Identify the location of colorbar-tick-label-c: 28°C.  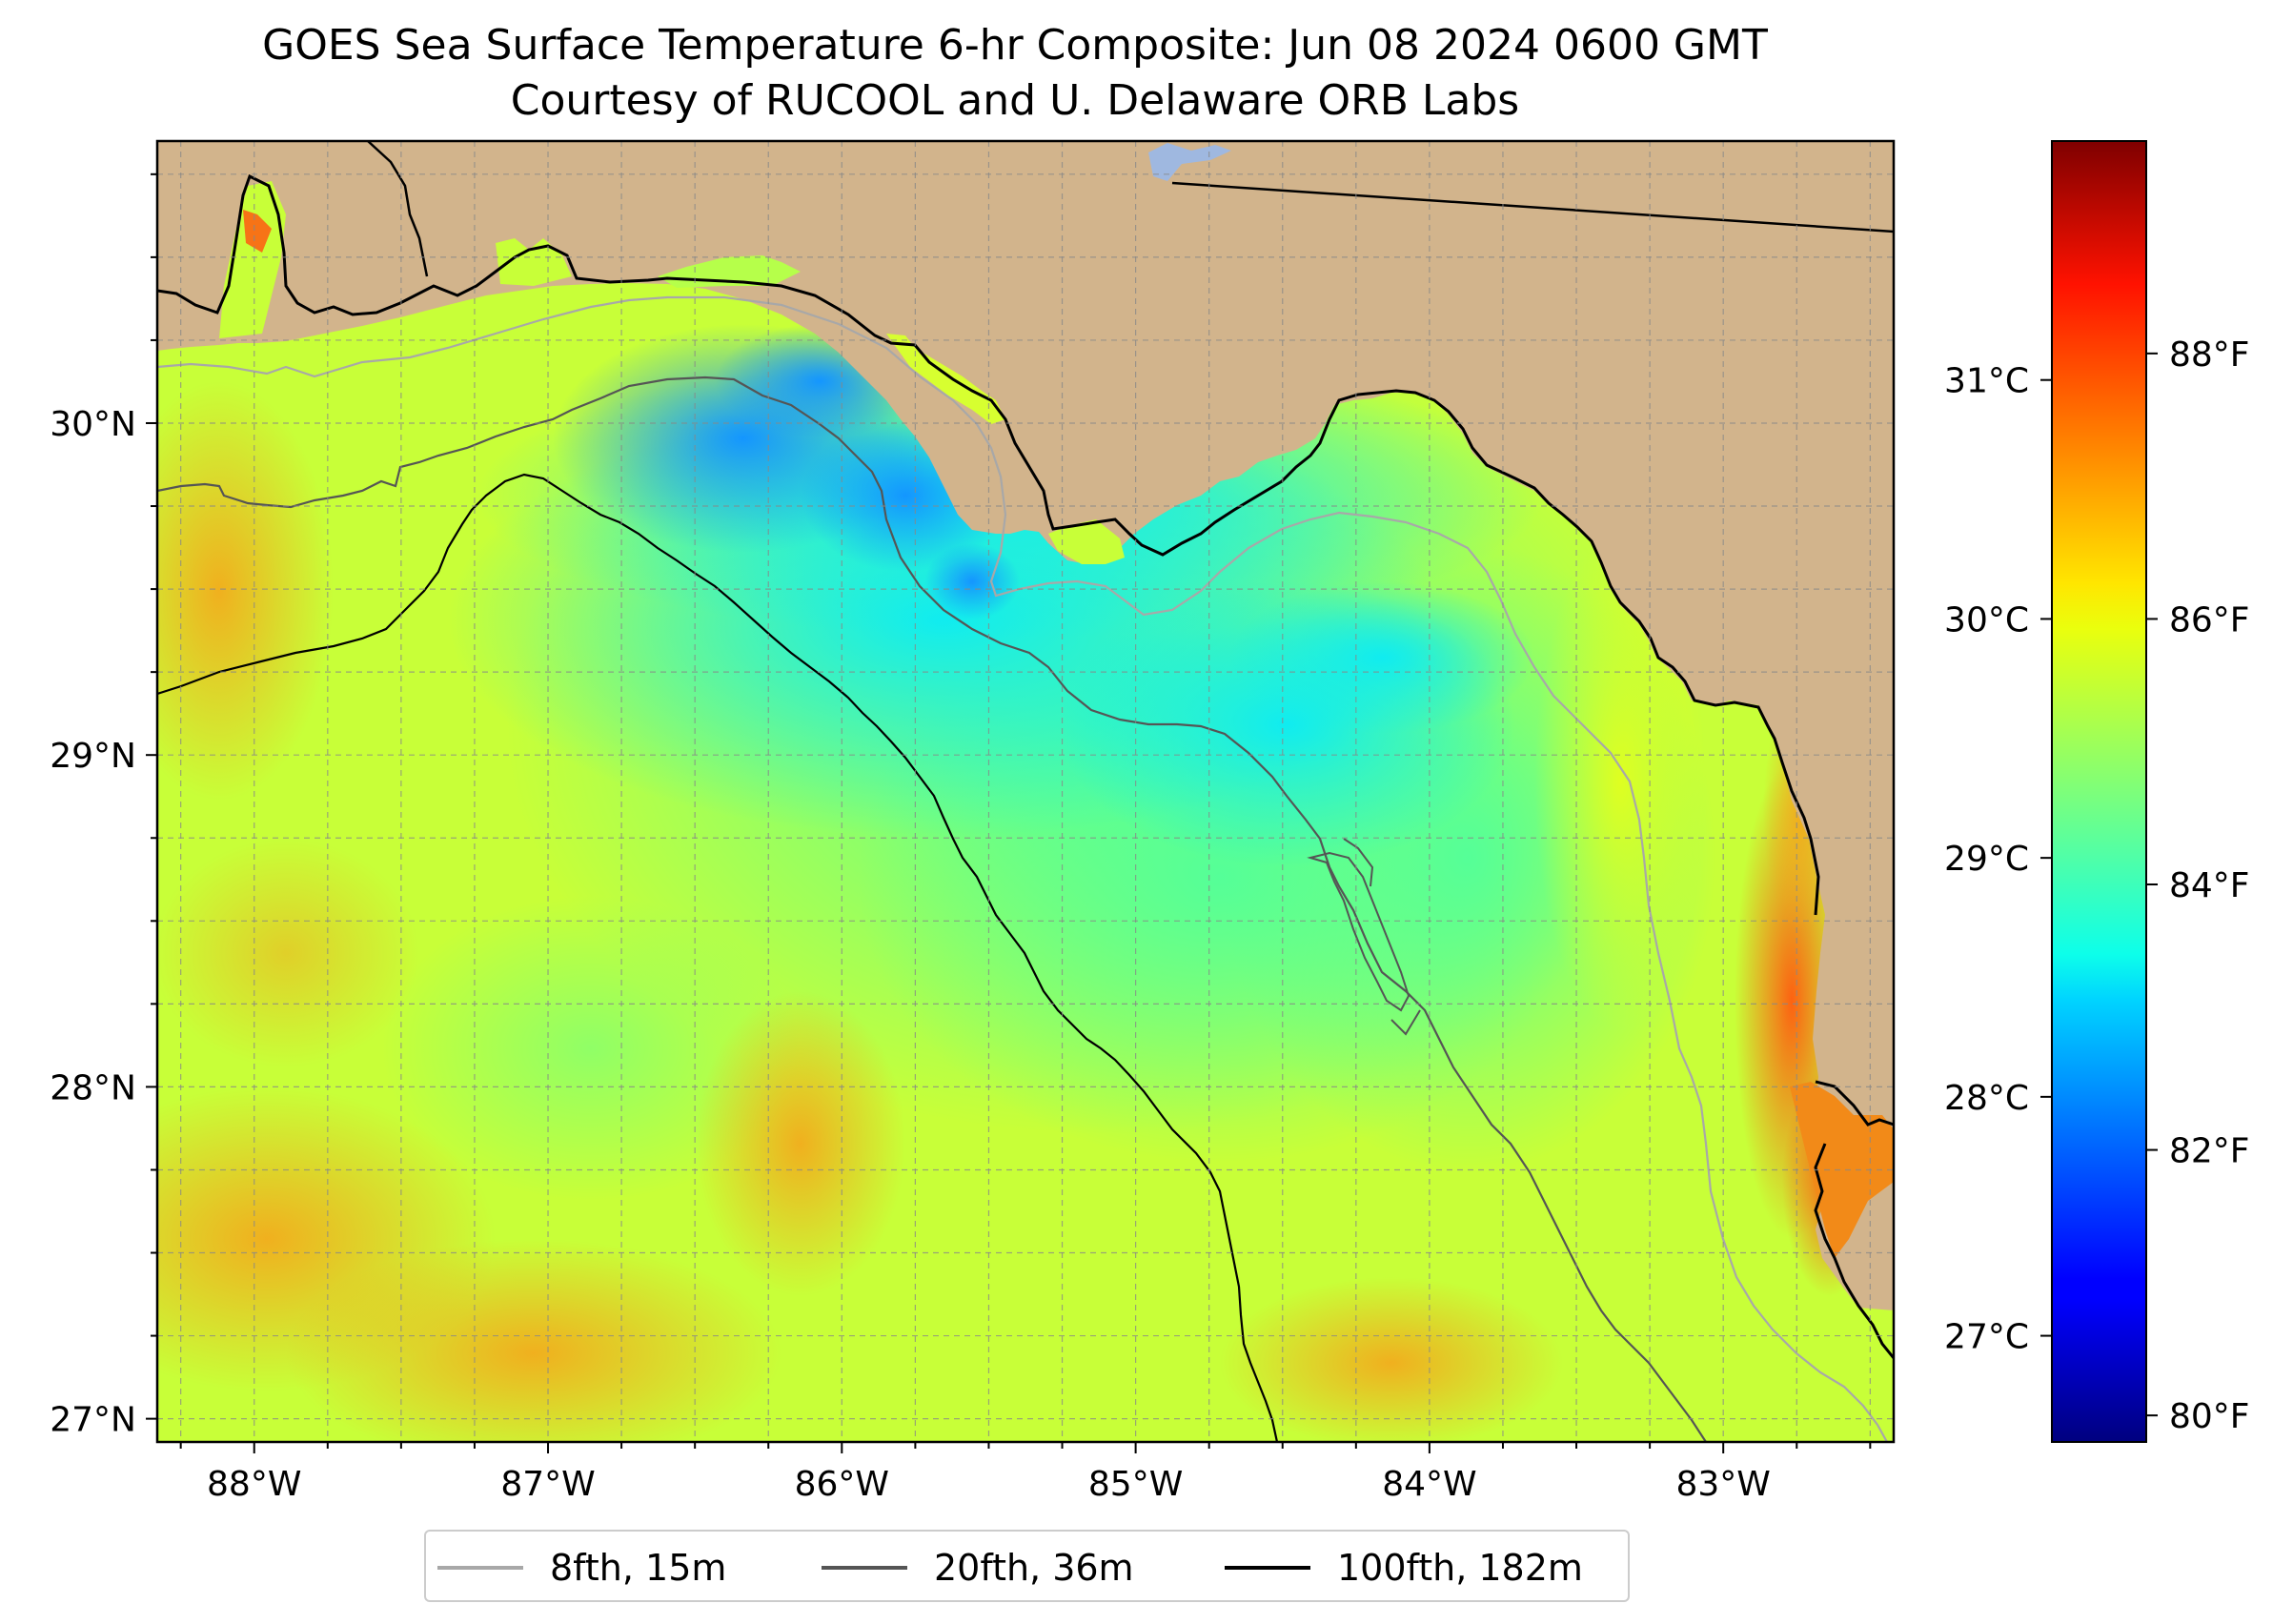
(1987, 1098).